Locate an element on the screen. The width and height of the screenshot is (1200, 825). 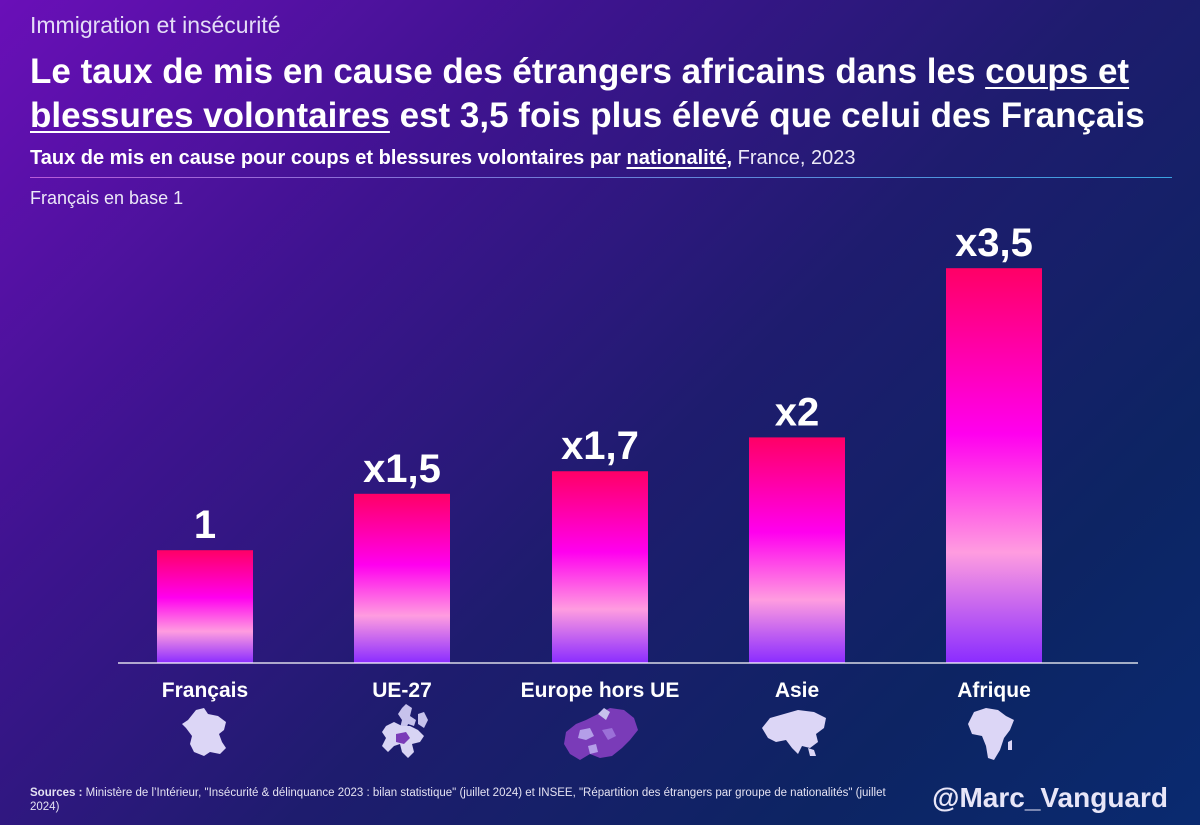
category-label-0: Français is located at coordinates (205, 690).